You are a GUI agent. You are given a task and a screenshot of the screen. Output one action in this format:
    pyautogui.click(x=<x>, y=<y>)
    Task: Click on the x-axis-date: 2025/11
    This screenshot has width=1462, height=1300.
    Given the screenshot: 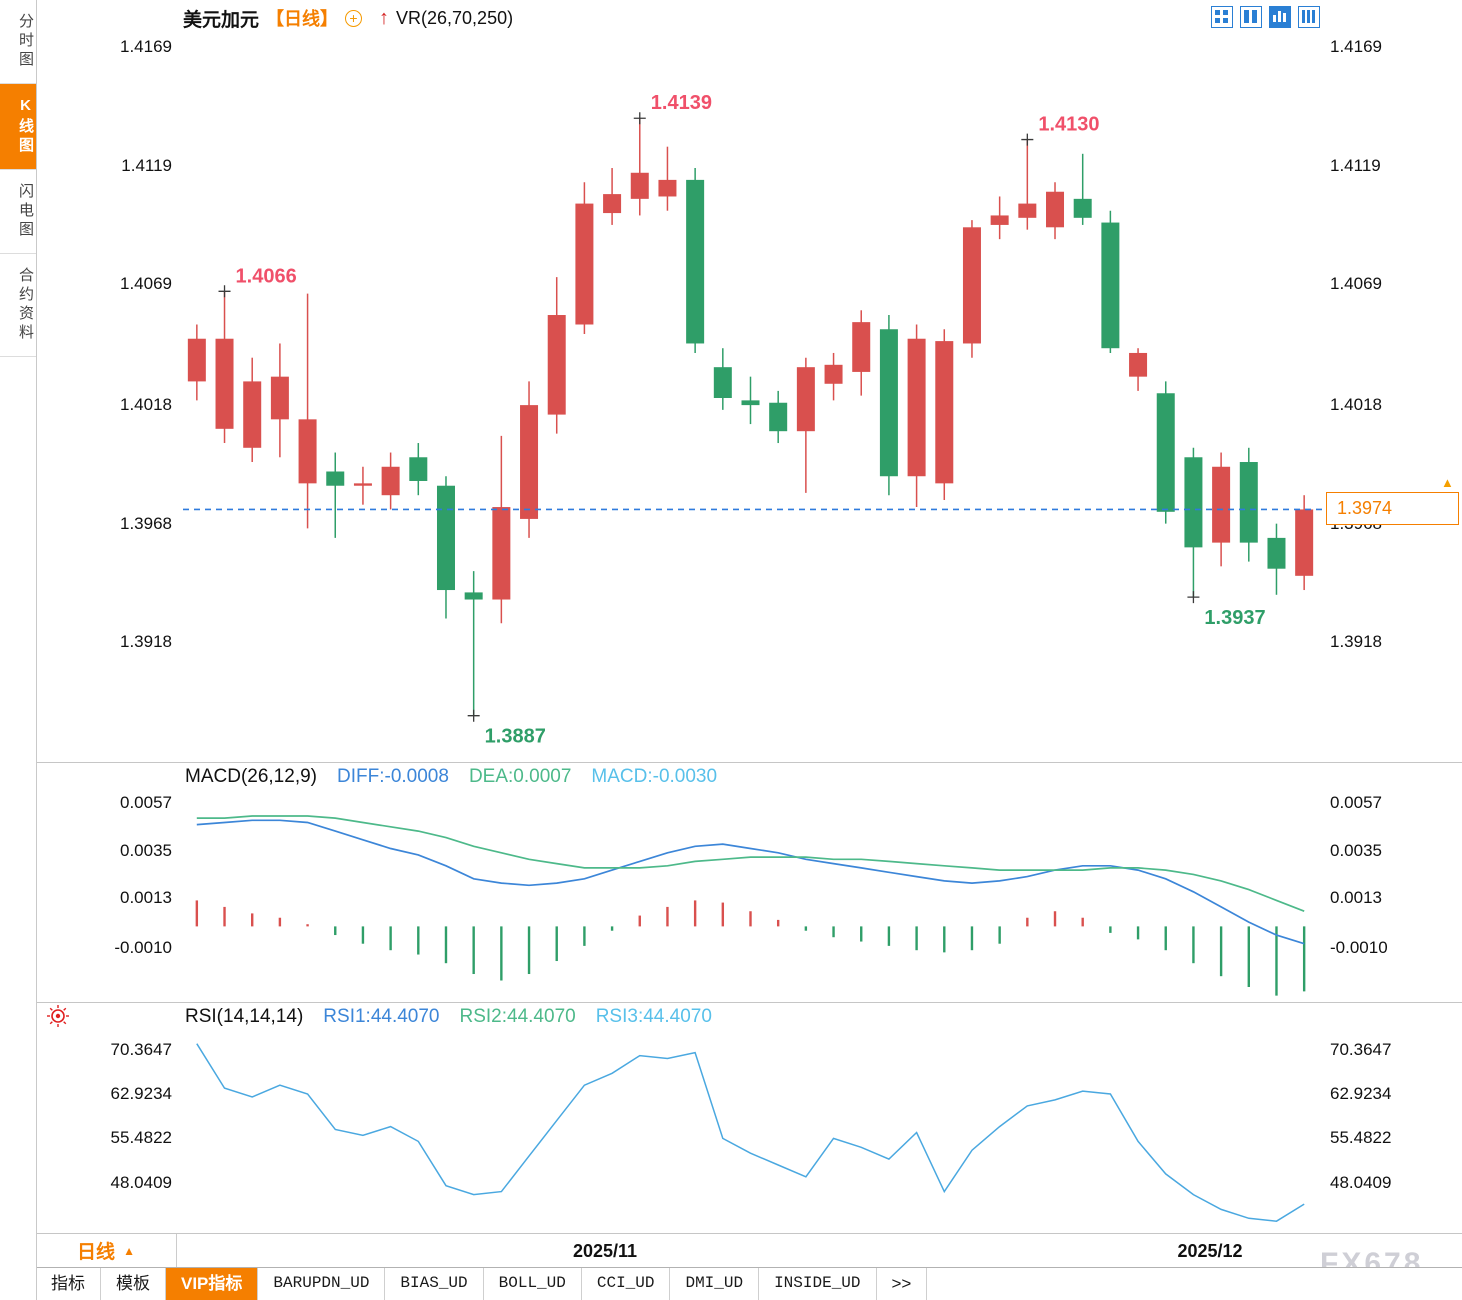 What is the action you would take?
    pyautogui.click(x=605, y=1251)
    